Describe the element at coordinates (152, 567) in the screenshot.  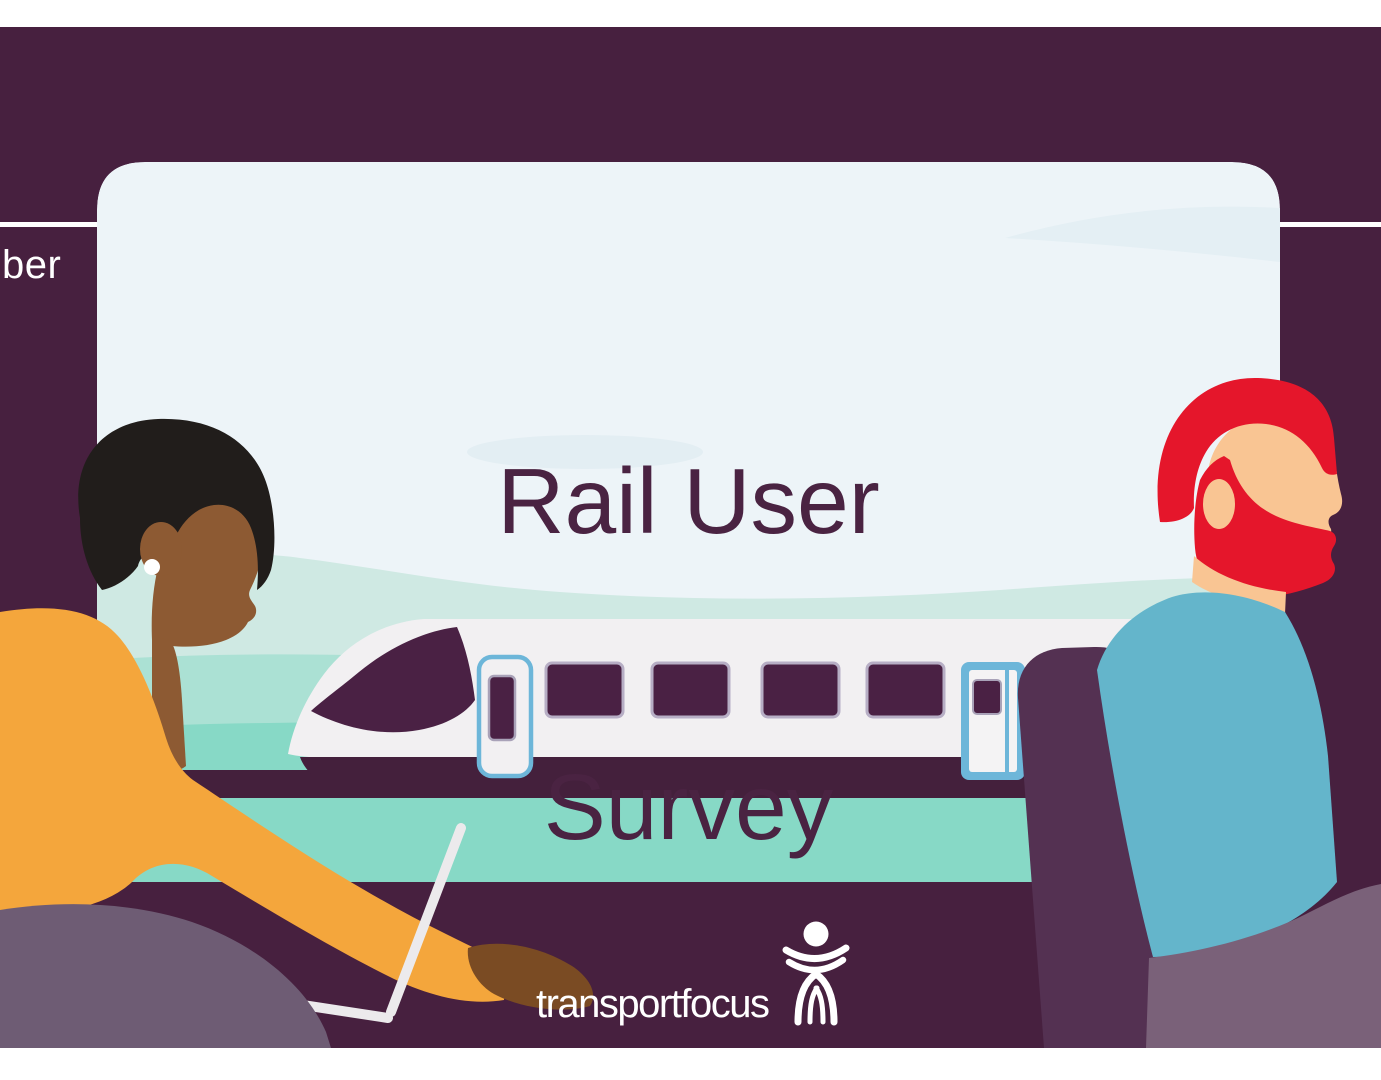
I see `woman-earring` at that location.